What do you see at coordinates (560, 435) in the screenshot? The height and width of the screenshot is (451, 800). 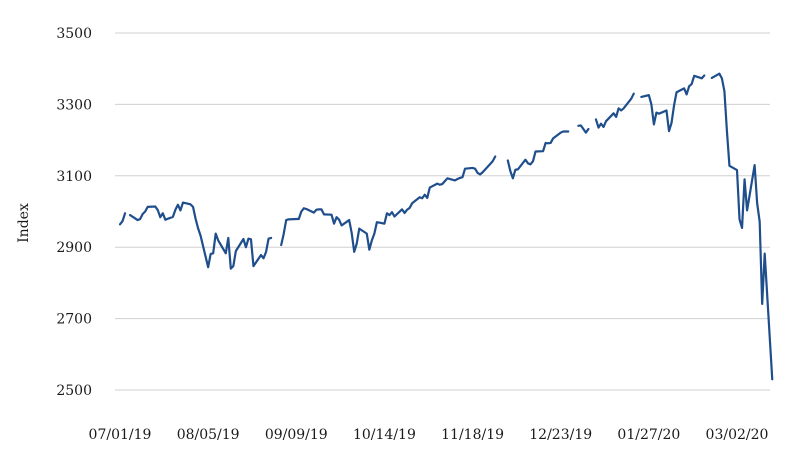 I see `x-tick-label: 12/23/19` at bounding box center [560, 435].